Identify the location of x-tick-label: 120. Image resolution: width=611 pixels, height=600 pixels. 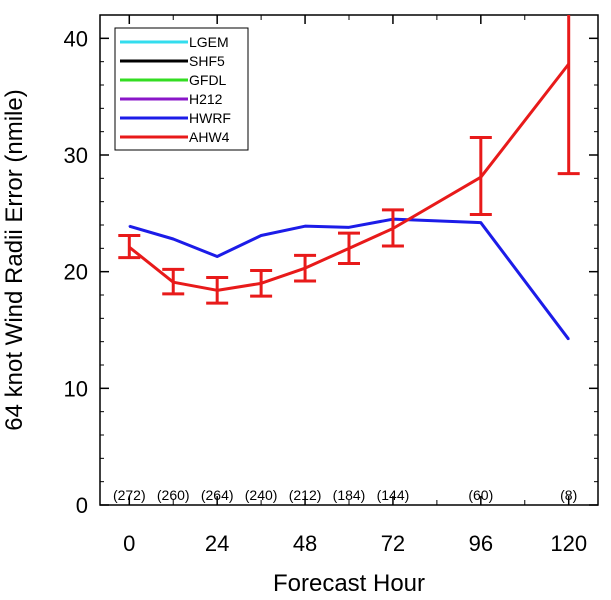
(568, 543).